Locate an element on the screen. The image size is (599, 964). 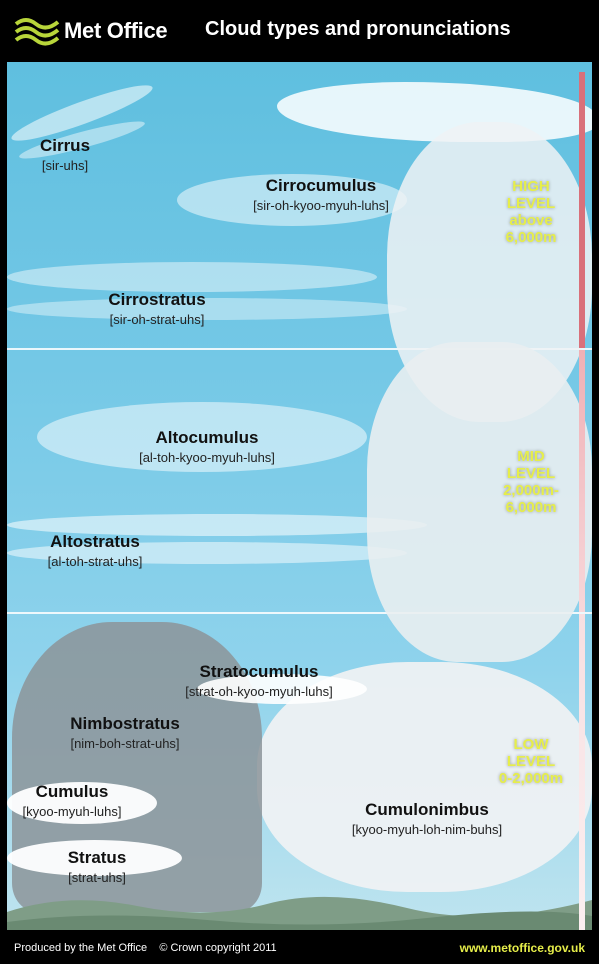
scale-bar-mid is located at coordinates (582, 481).